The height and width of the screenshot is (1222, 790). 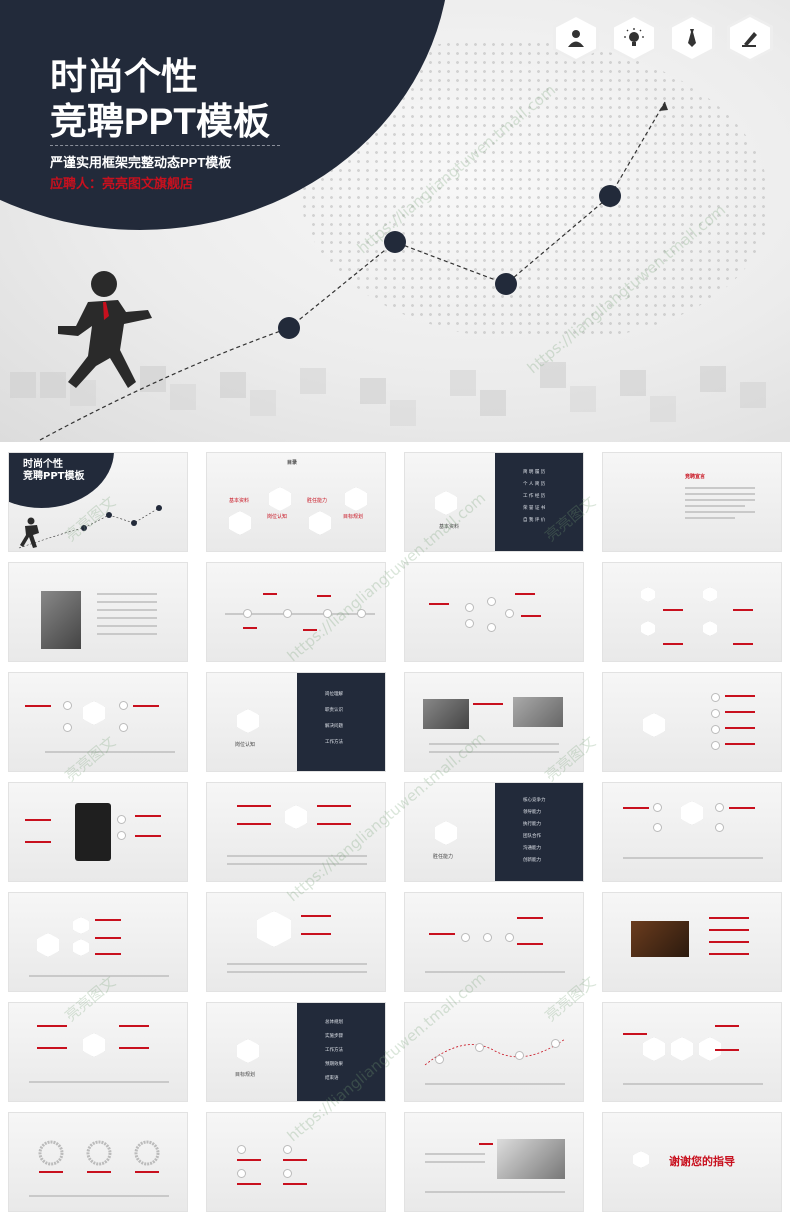 I want to click on hero-title-line1: 时尚个性, so click(x=124, y=76).